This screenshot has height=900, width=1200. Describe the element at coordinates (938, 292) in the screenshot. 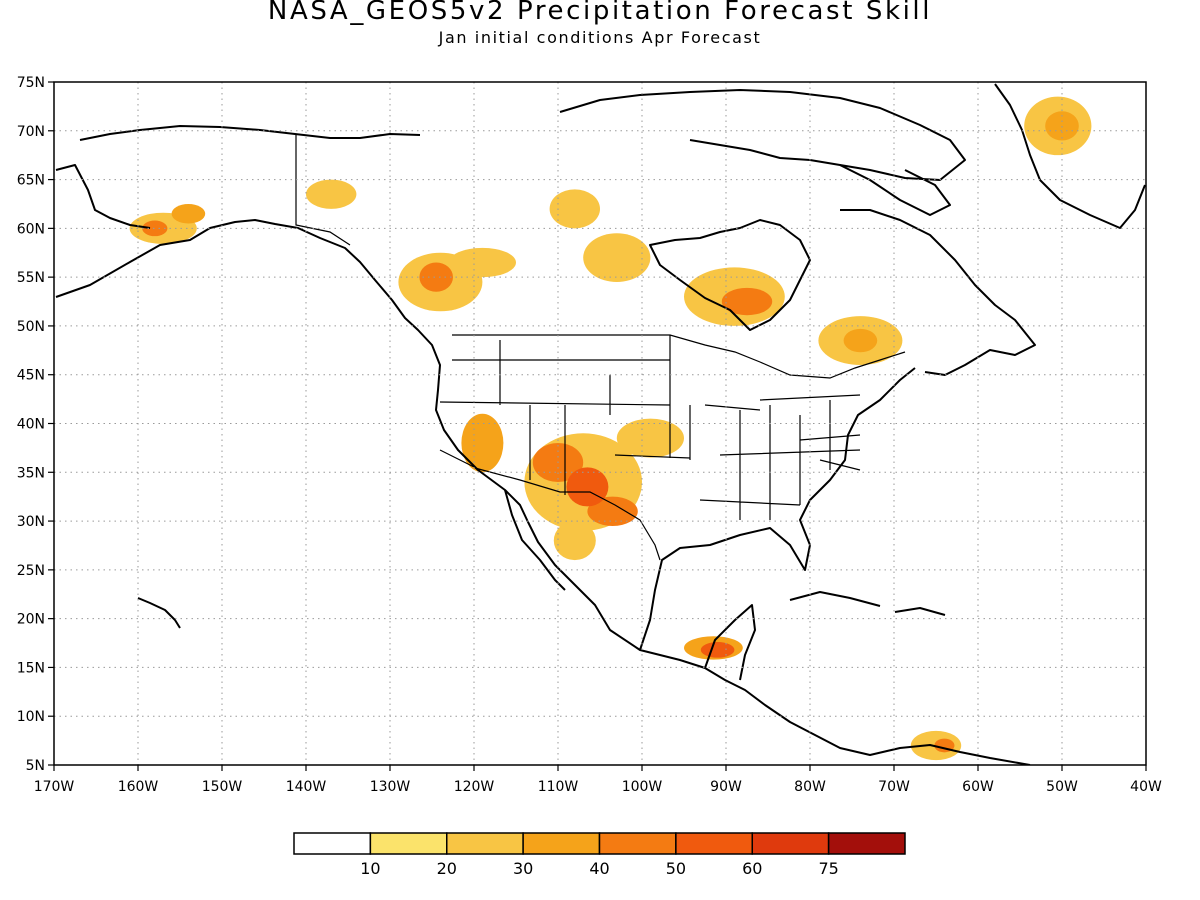

I see `coastline-labrador` at that location.